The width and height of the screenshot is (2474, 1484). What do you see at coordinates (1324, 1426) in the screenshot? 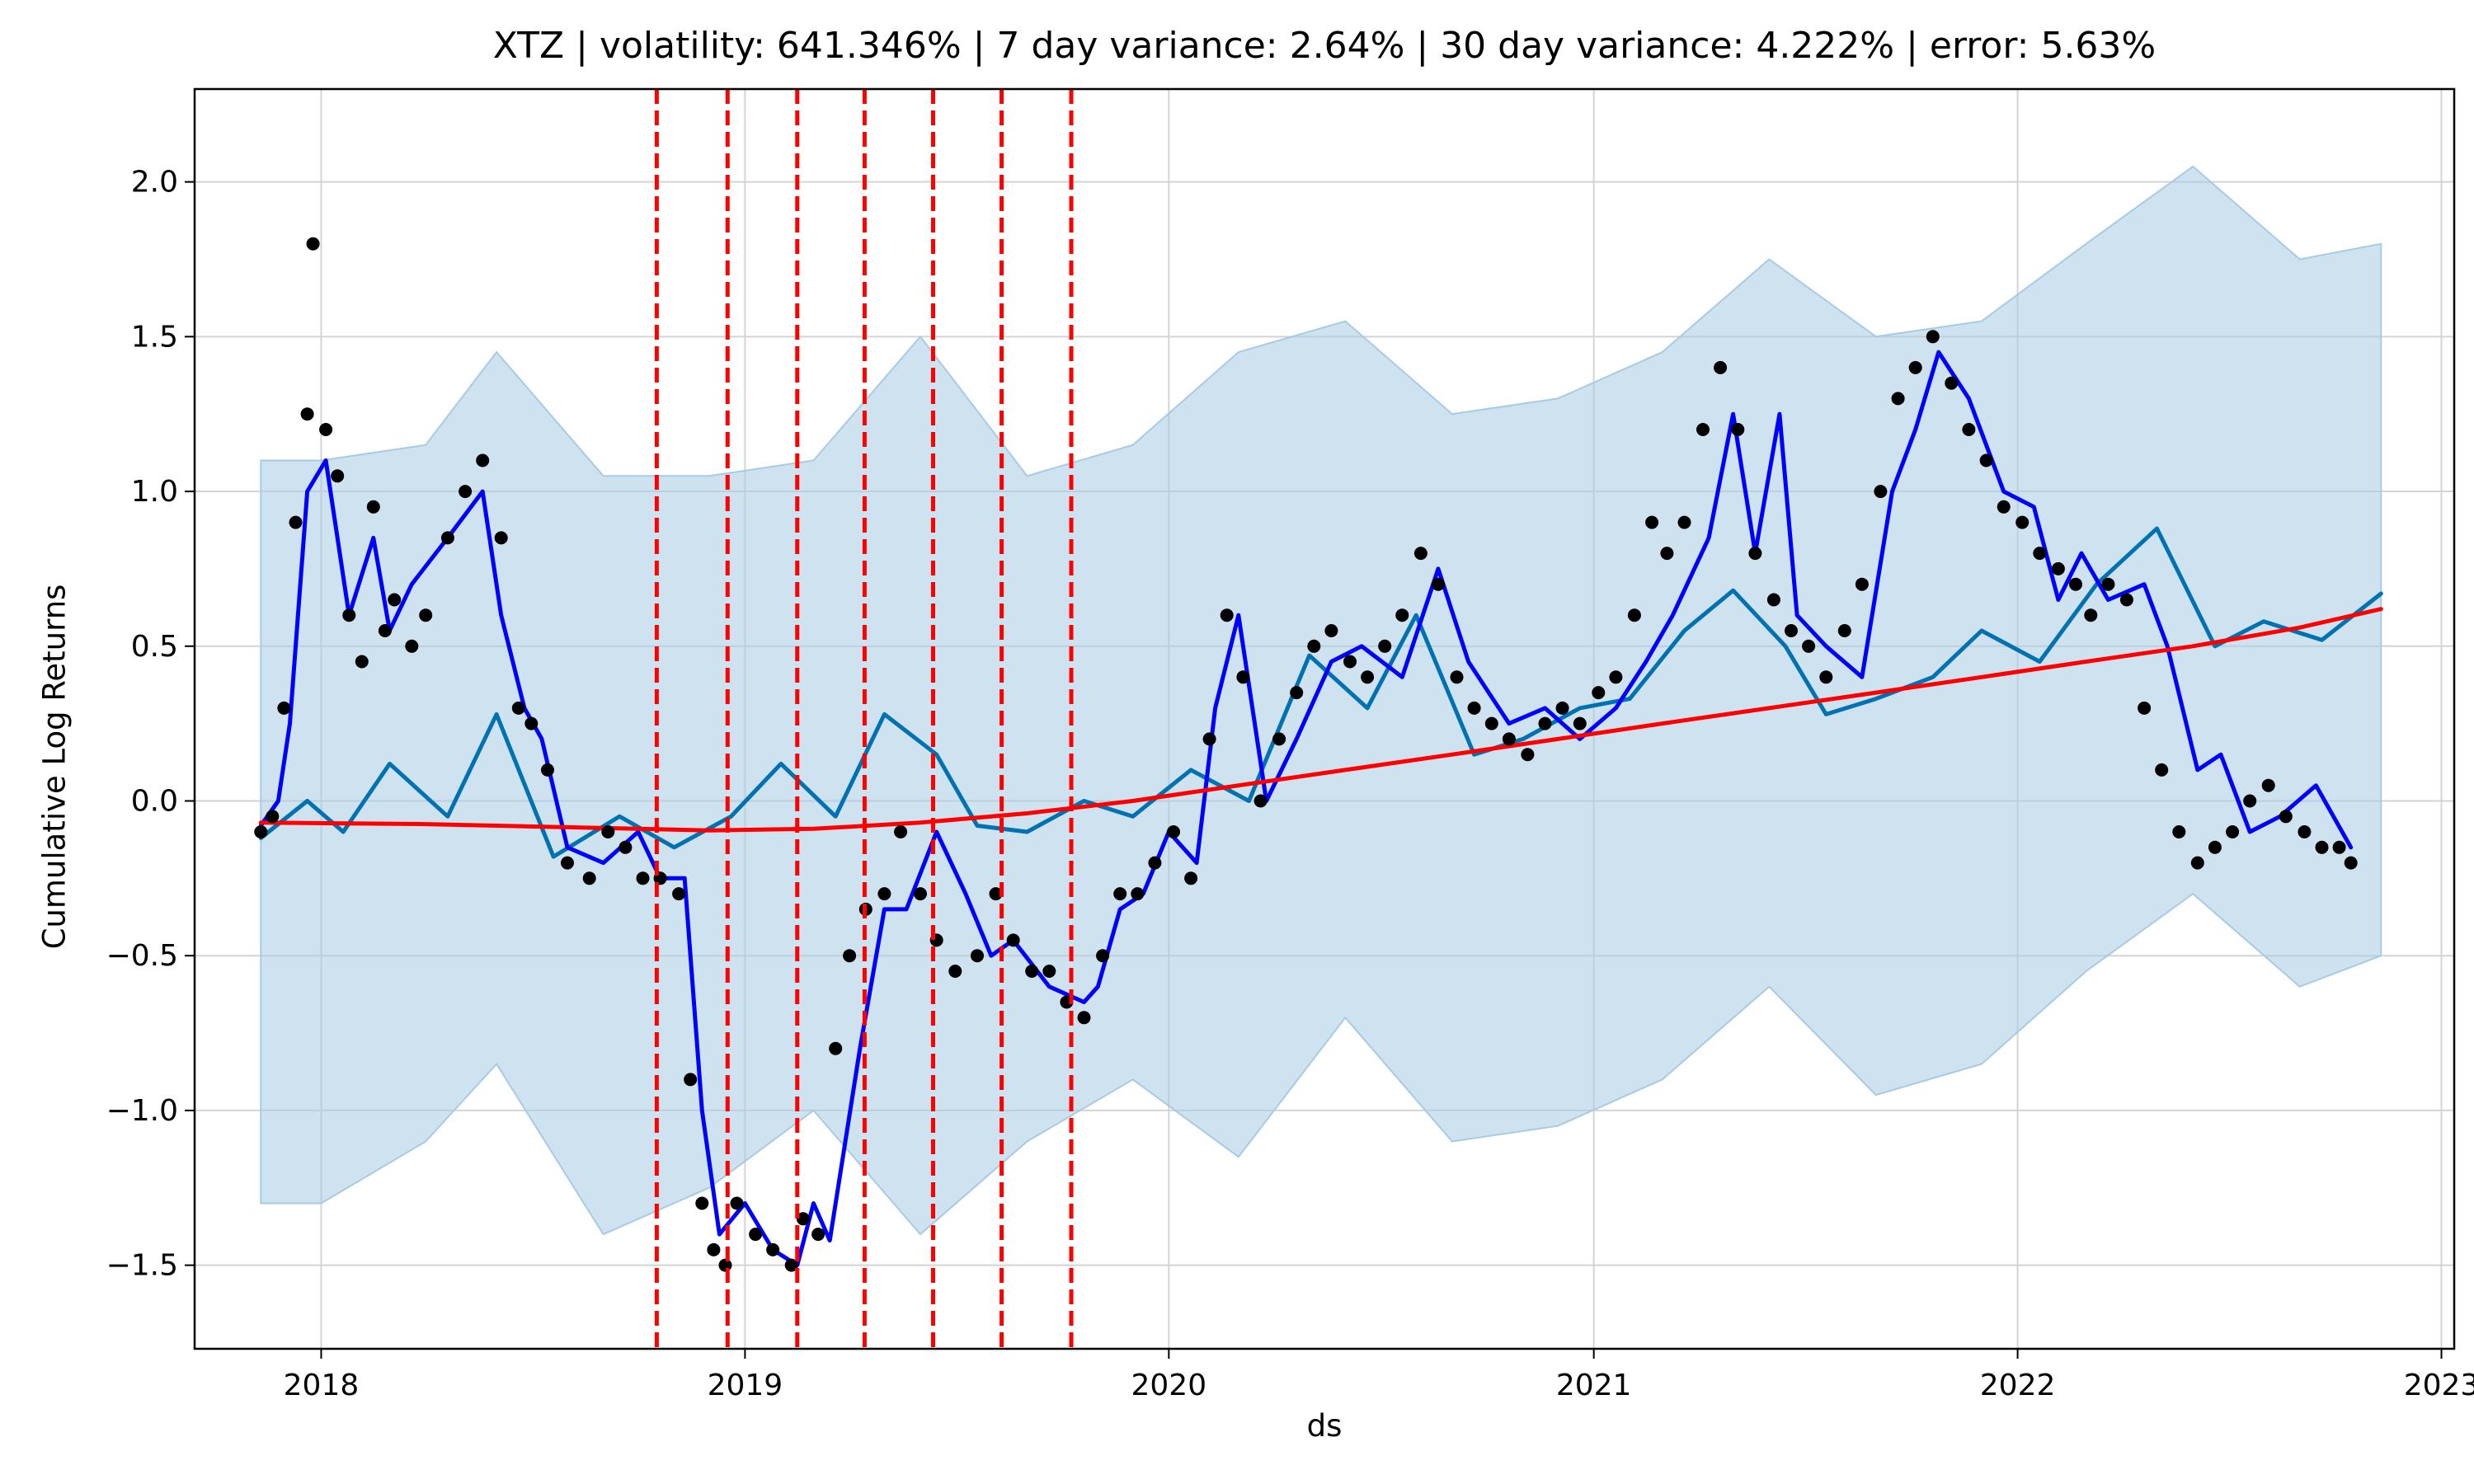
I see `x-axis-label: ds` at bounding box center [1324, 1426].